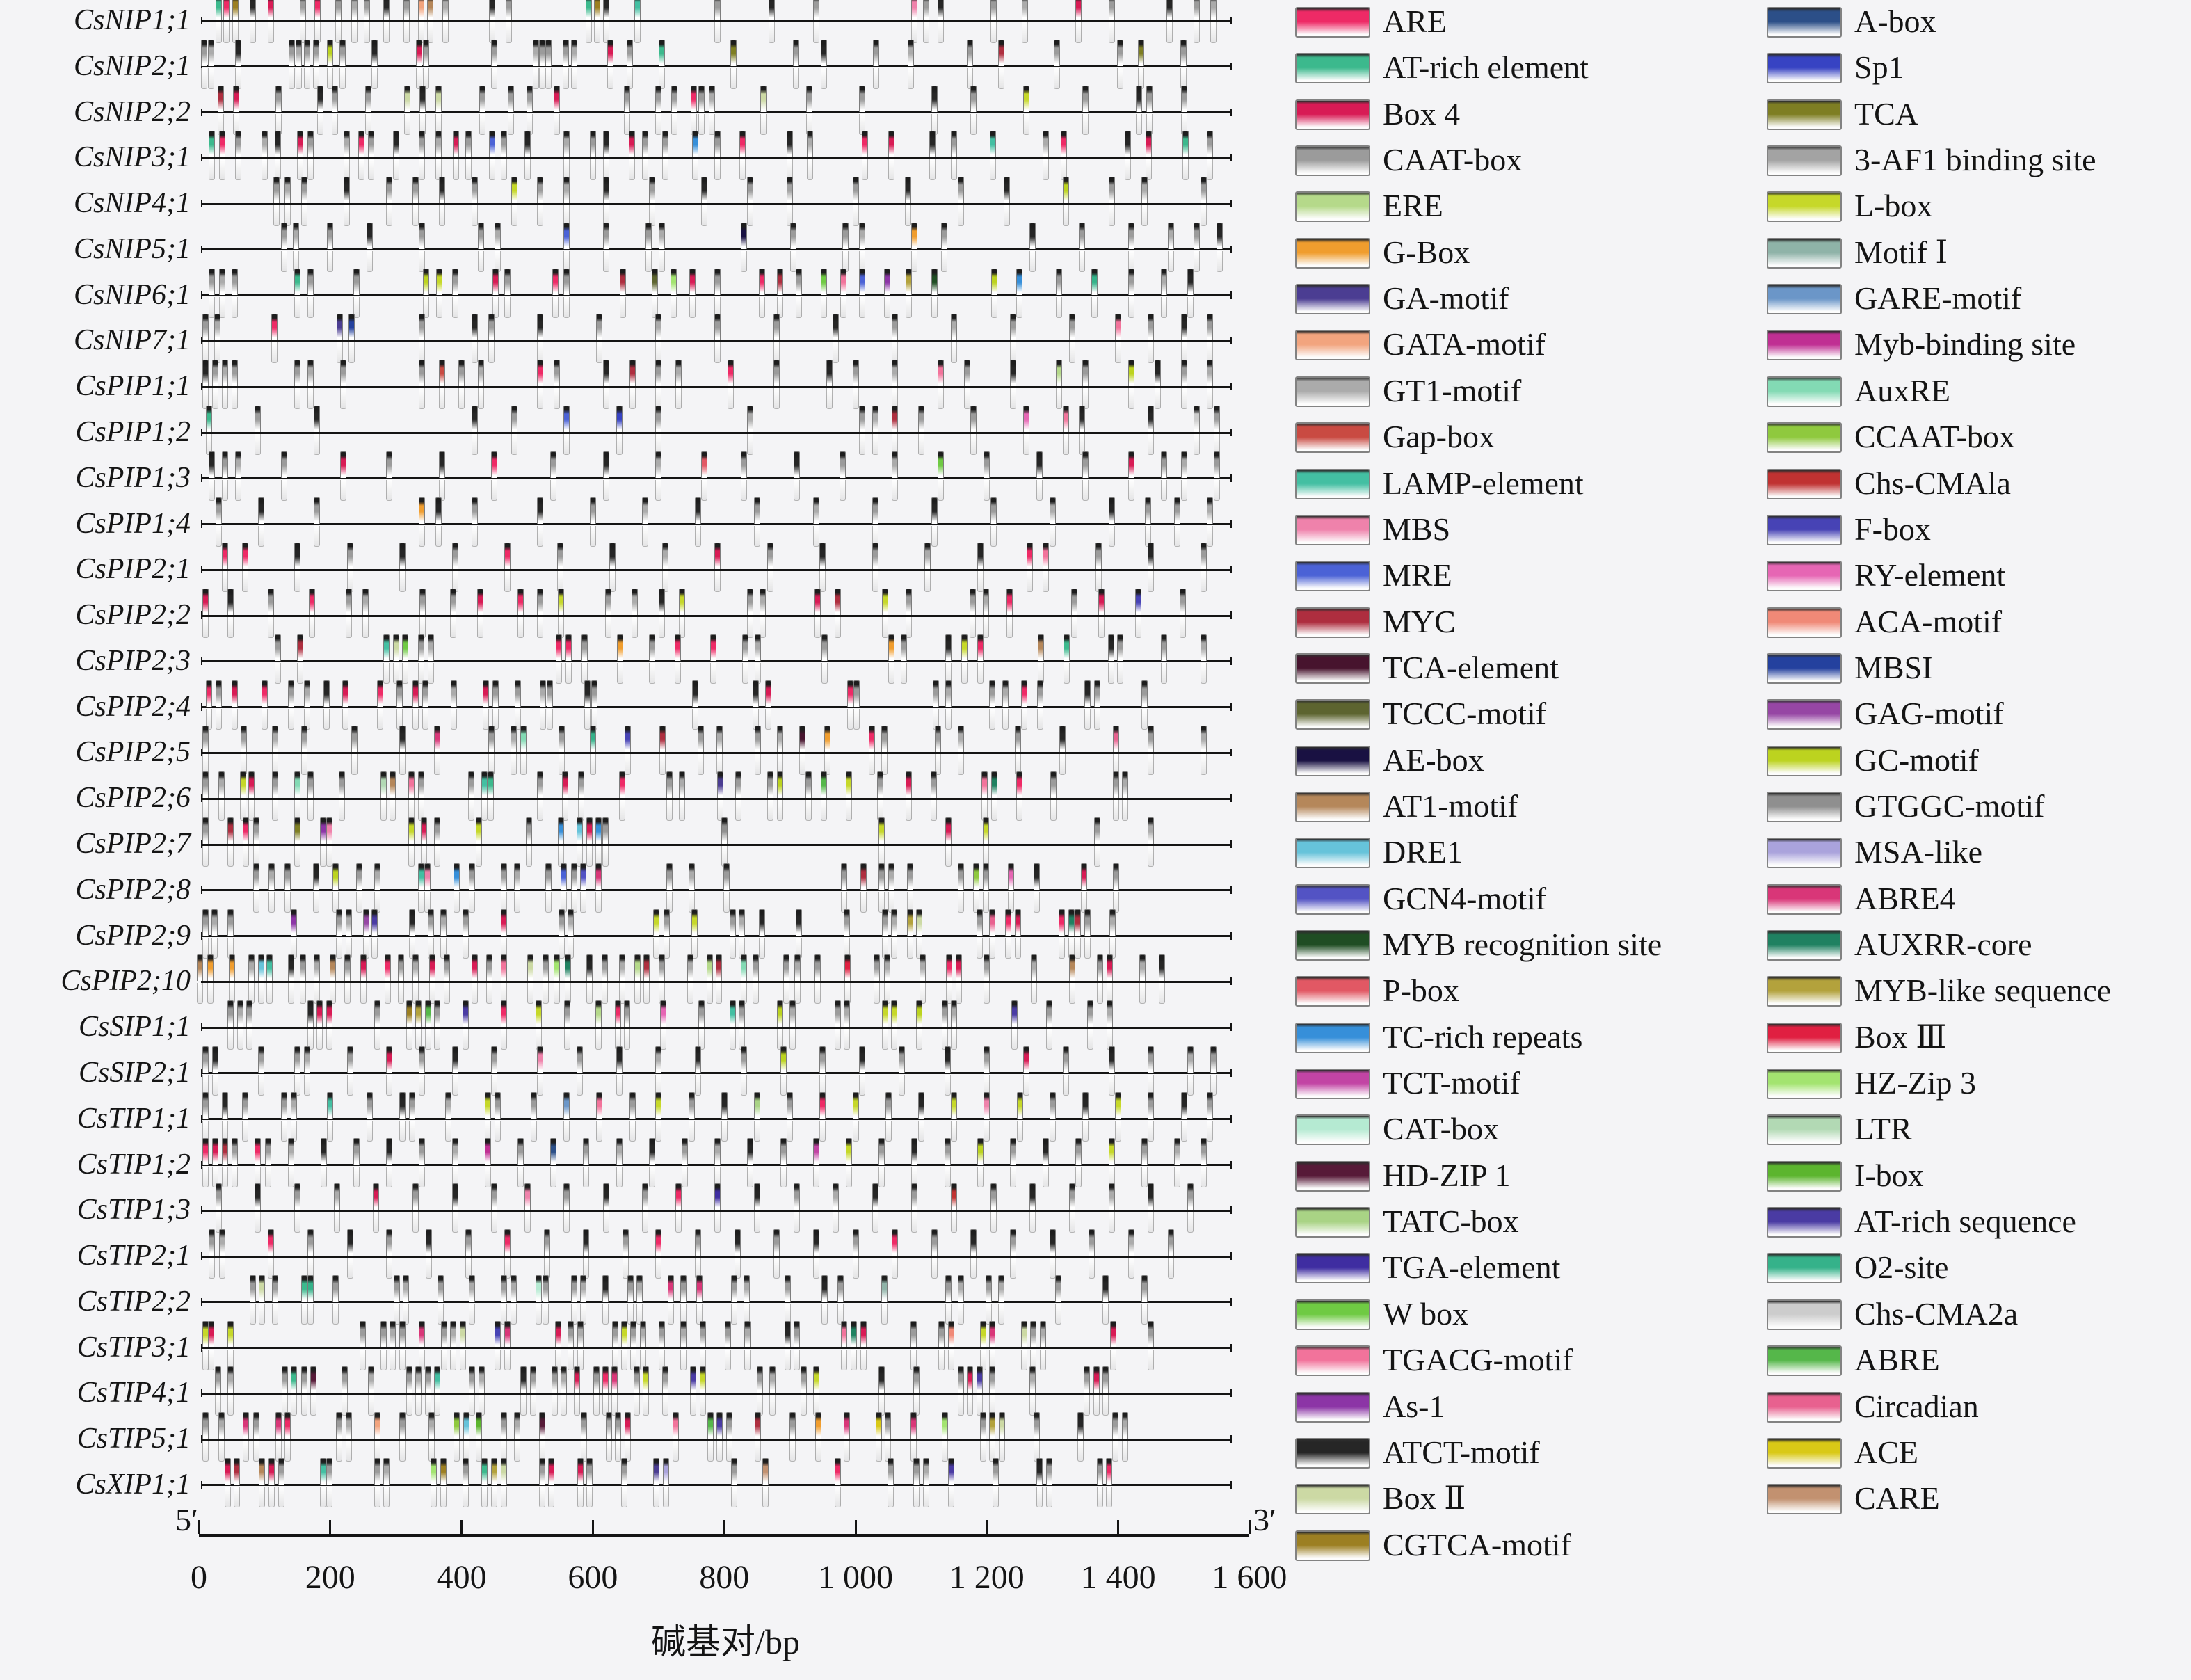  Describe the element at coordinates (987, 1577) in the screenshot. I see `ruler-tick-label: 1 200` at that location.